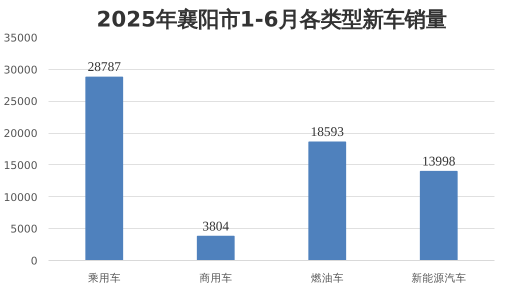 This screenshot has height=289, width=508. Describe the element at coordinates (21, 197) in the screenshot. I see `y-tick-label: 10000` at that location.